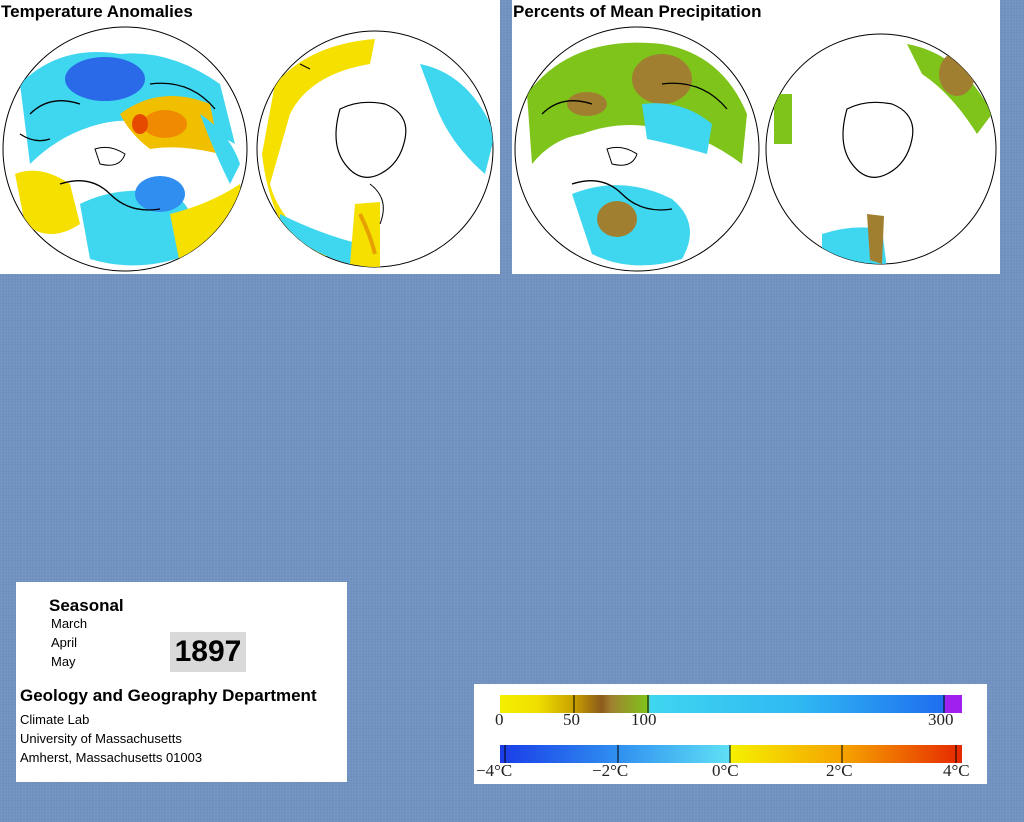 The width and height of the screenshot is (1024, 822). Describe the element at coordinates (64, 642) in the screenshot. I see `month-2: April` at that location.